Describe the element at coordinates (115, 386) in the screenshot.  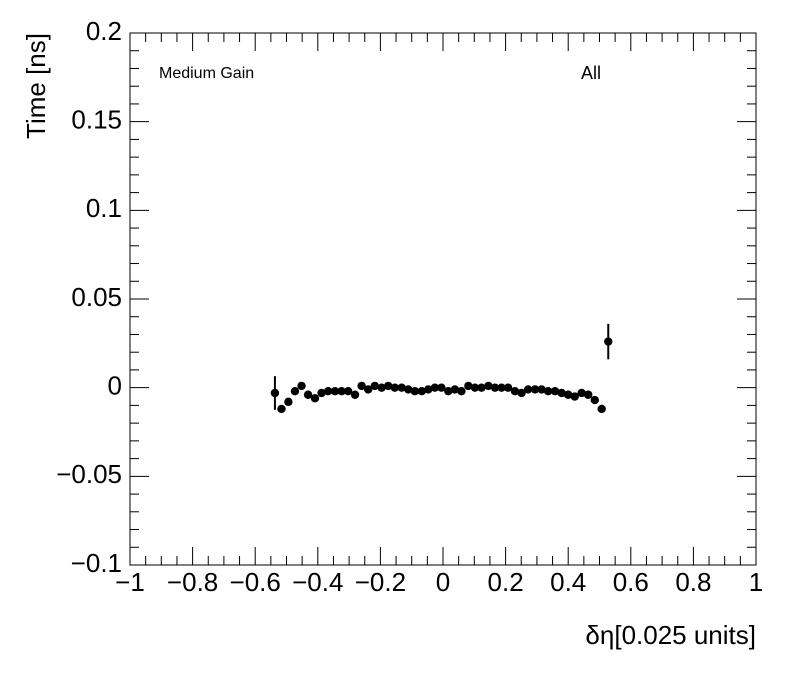
I see `y-tick-label: 0` at that location.